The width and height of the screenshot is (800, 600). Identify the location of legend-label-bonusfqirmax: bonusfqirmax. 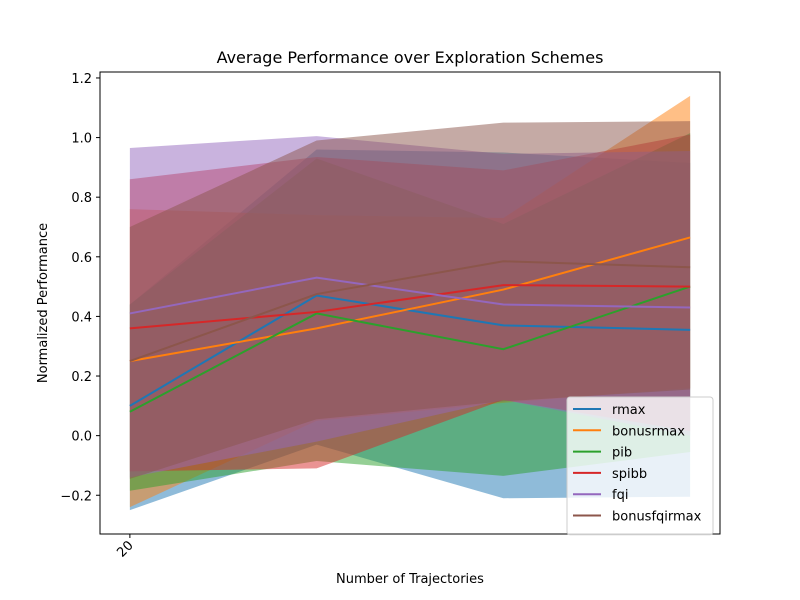
(657, 517).